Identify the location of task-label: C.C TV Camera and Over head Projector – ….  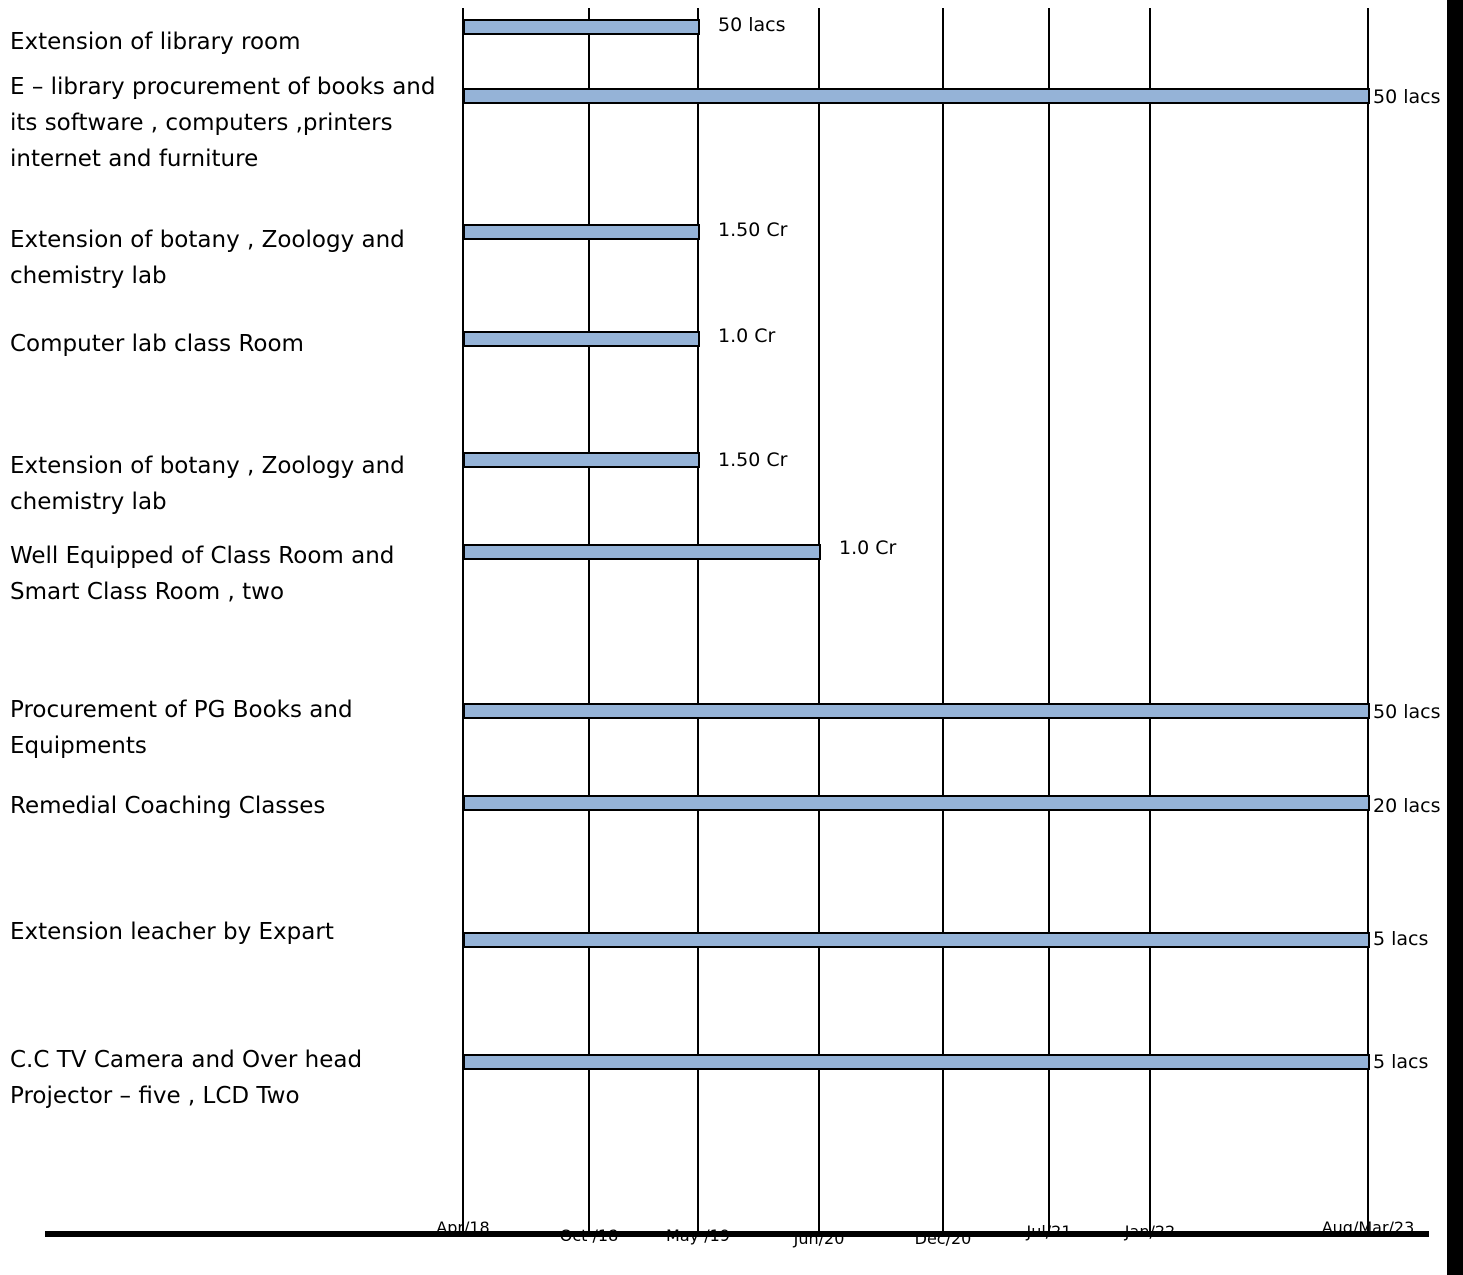
(186, 1078).